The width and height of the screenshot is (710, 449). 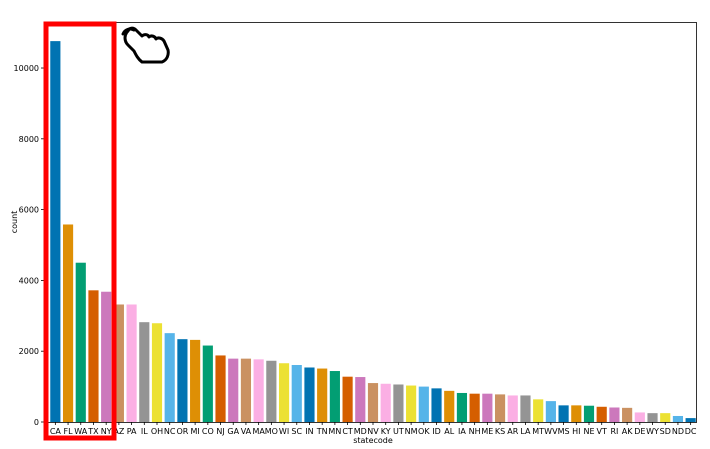 I want to click on x-tick-label: KY, so click(x=386, y=431).